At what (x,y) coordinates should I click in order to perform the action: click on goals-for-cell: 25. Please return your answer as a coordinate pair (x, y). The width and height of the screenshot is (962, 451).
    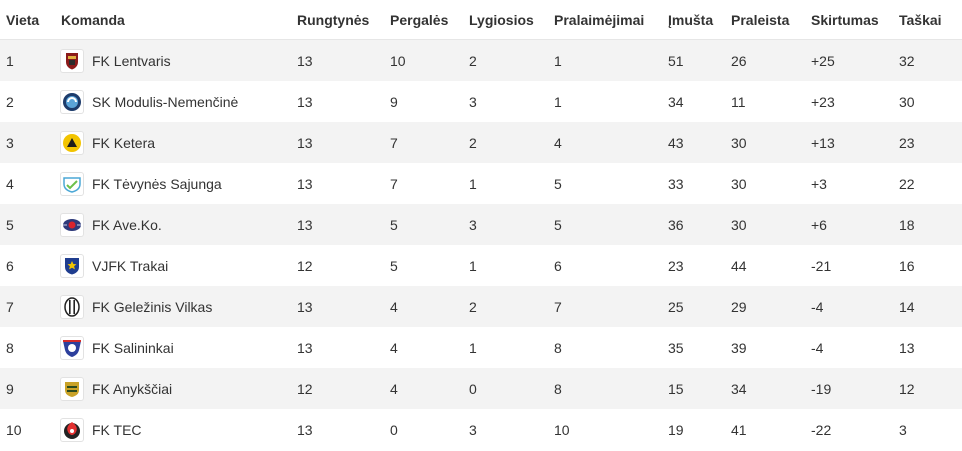
    Looking at the image, I should click on (699, 306).